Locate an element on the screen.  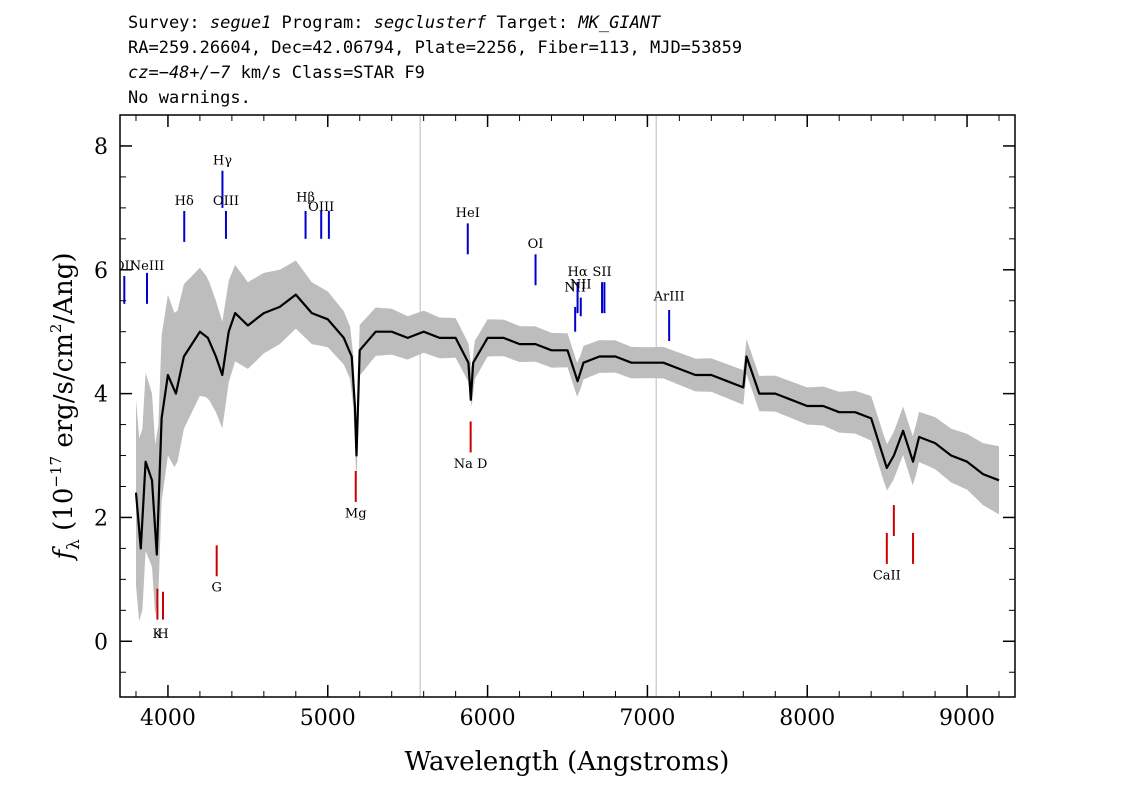
emission-line-label: NeIII is located at coordinates (147, 266).